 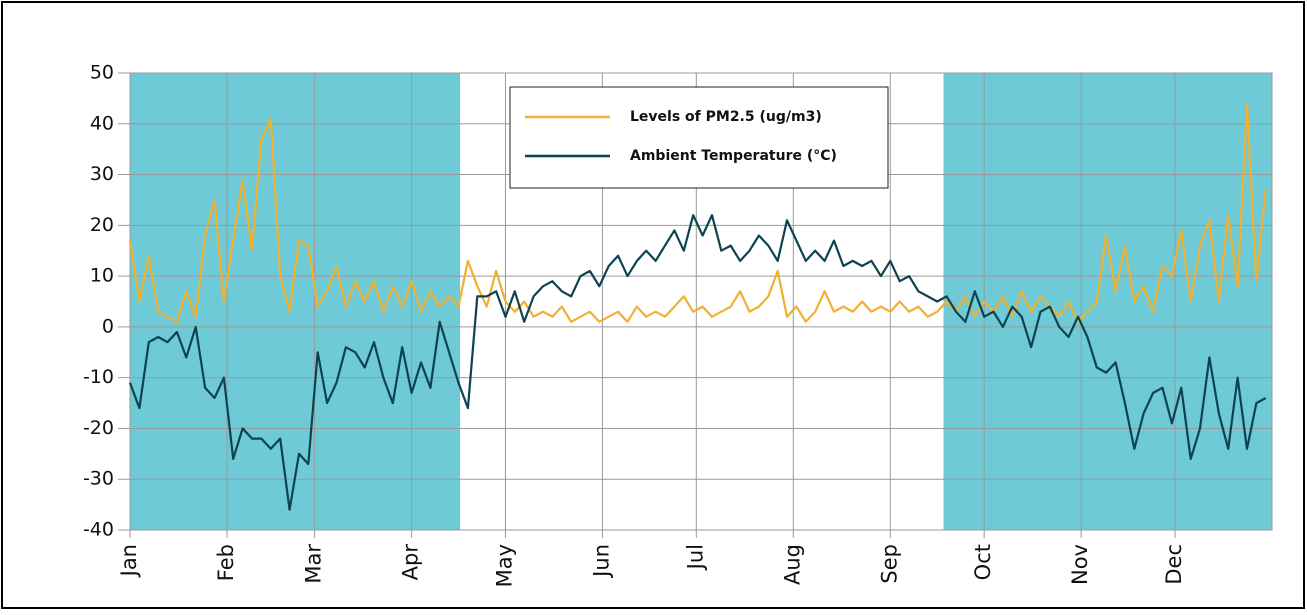 What do you see at coordinates (102, 73) in the screenshot?
I see `y-tick-label: 50` at bounding box center [102, 73].